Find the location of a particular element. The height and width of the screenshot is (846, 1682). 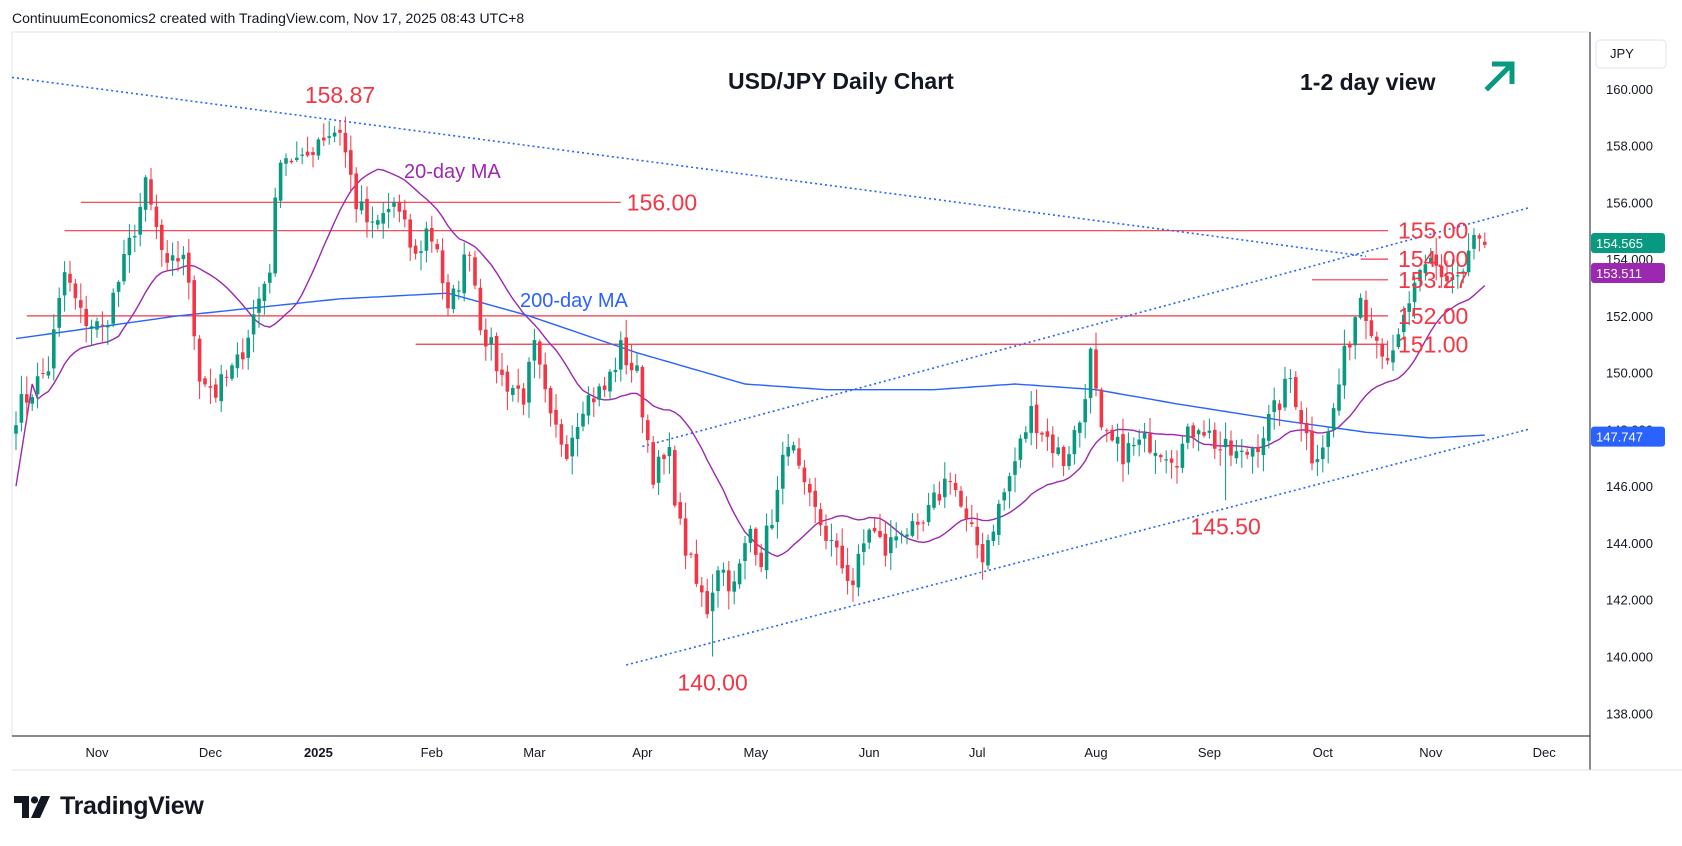

y-tick-label: 142.000 is located at coordinates (1629, 600).